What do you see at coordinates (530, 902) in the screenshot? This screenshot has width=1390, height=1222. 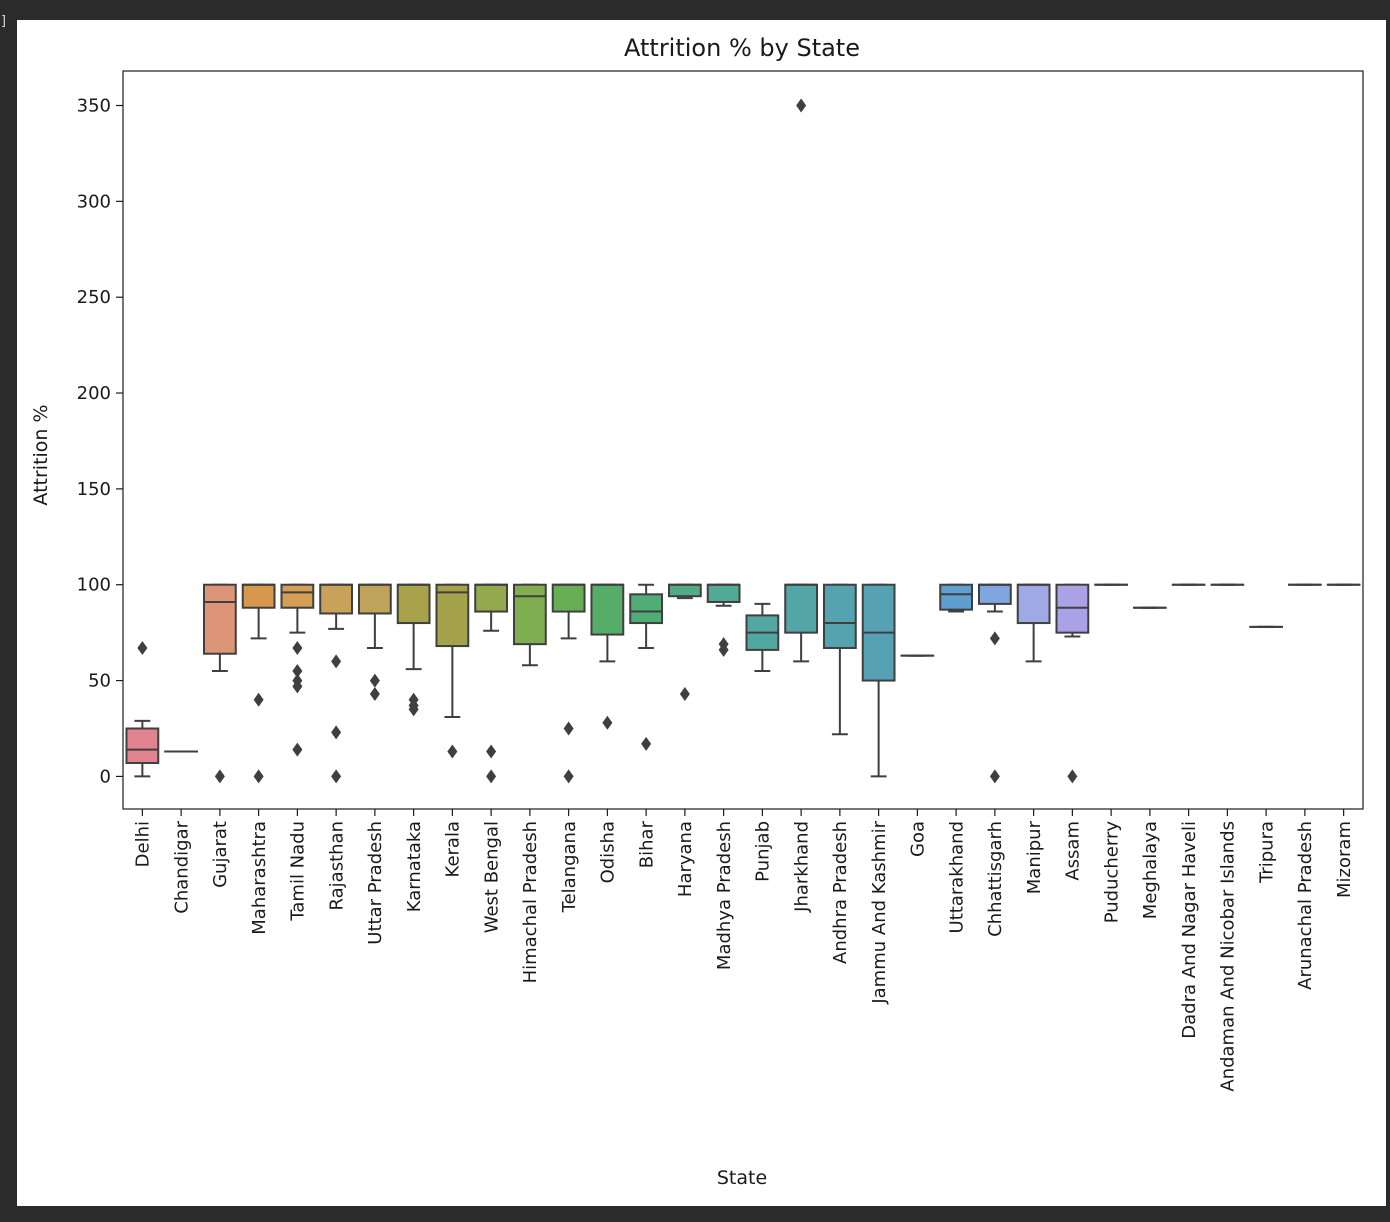 I see `x-tick-label: Himachal Pradesh` at bounding box center [530, 902].